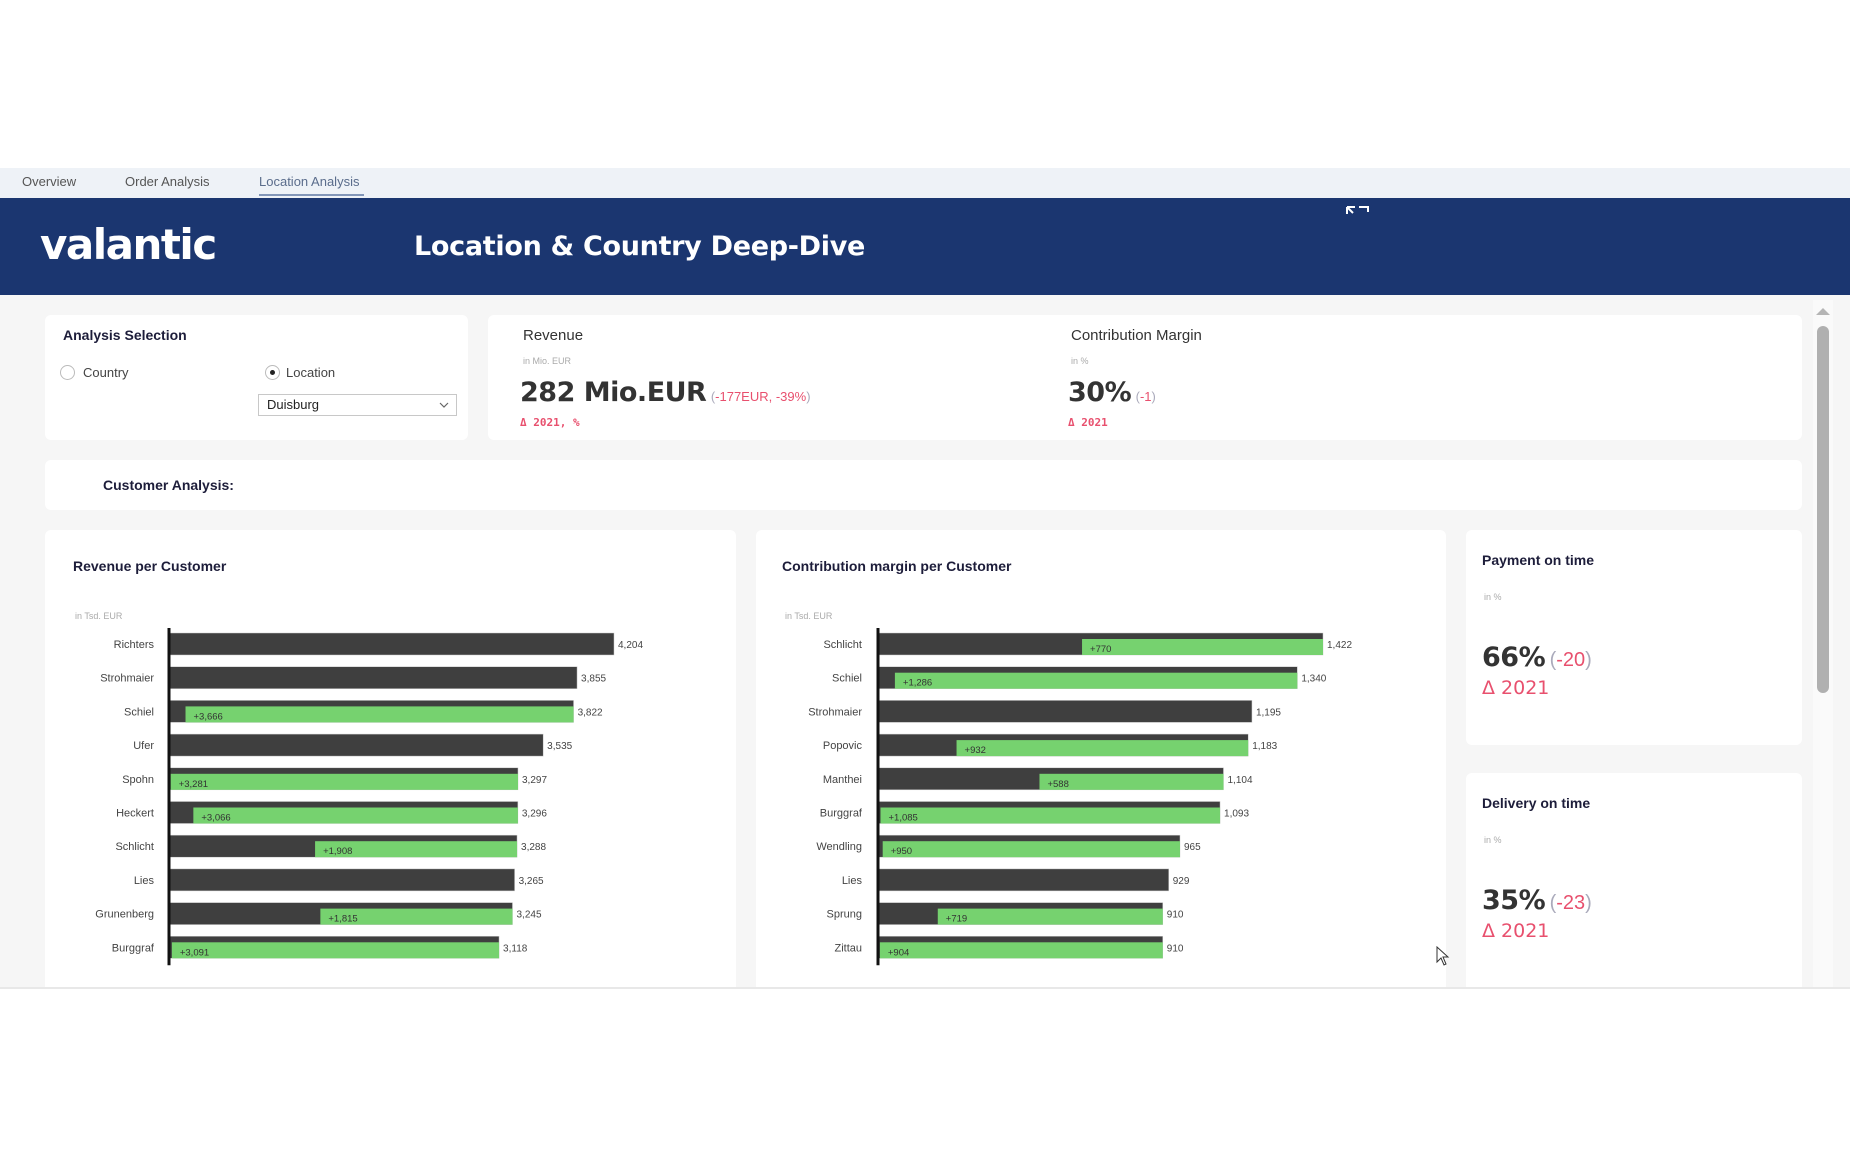  Describe the element at coordinates (630, 645) in the screenshot. I see `value-label: 4,204` at that location.